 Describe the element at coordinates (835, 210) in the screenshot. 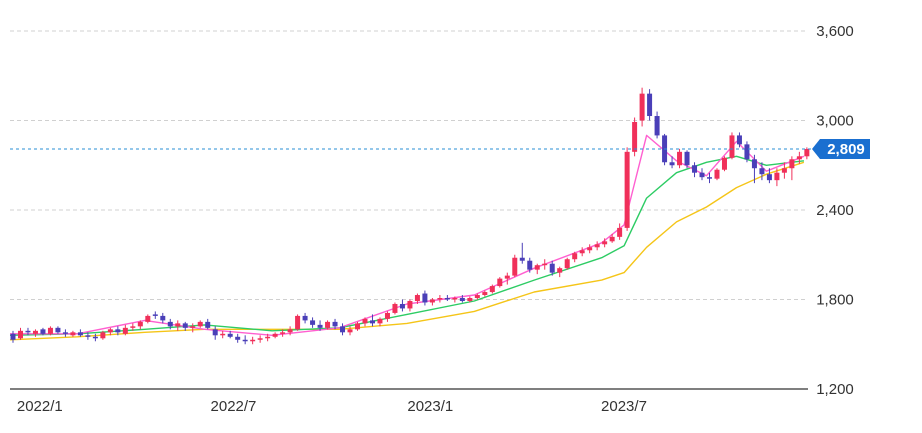

I see `y-tick-label: 2,400` at that location.